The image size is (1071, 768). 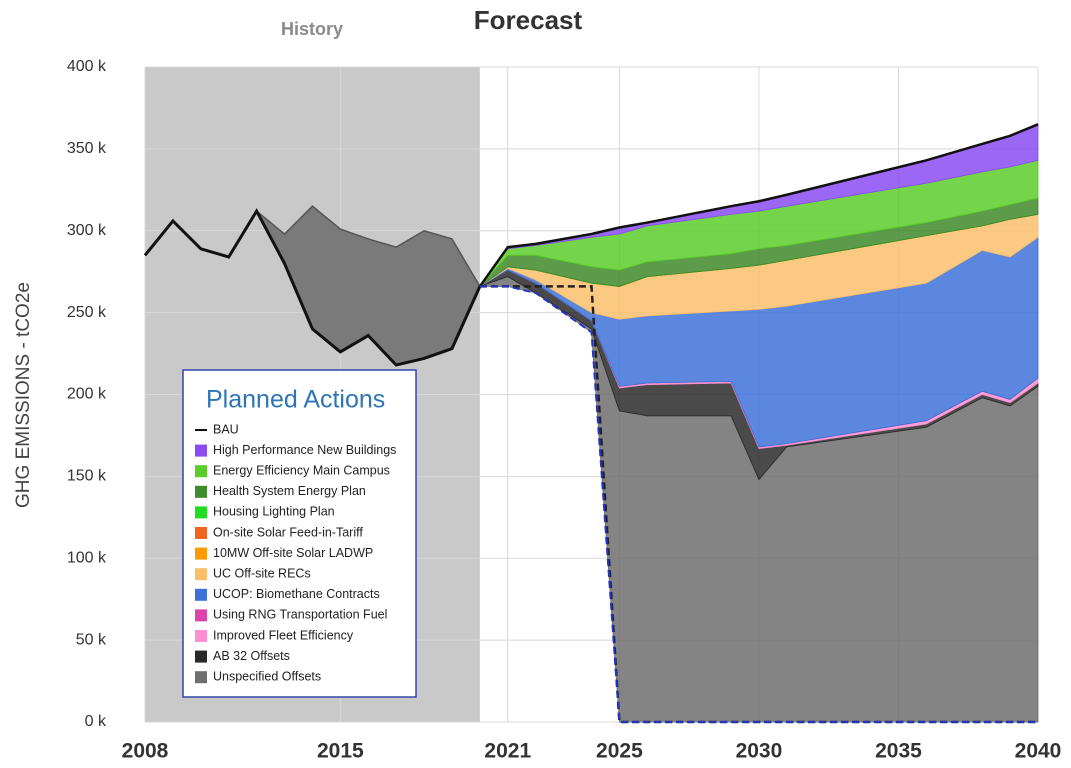 I want to click on legend-label: UCOP: Biomethane Contracts, so click(x=296, y=594).